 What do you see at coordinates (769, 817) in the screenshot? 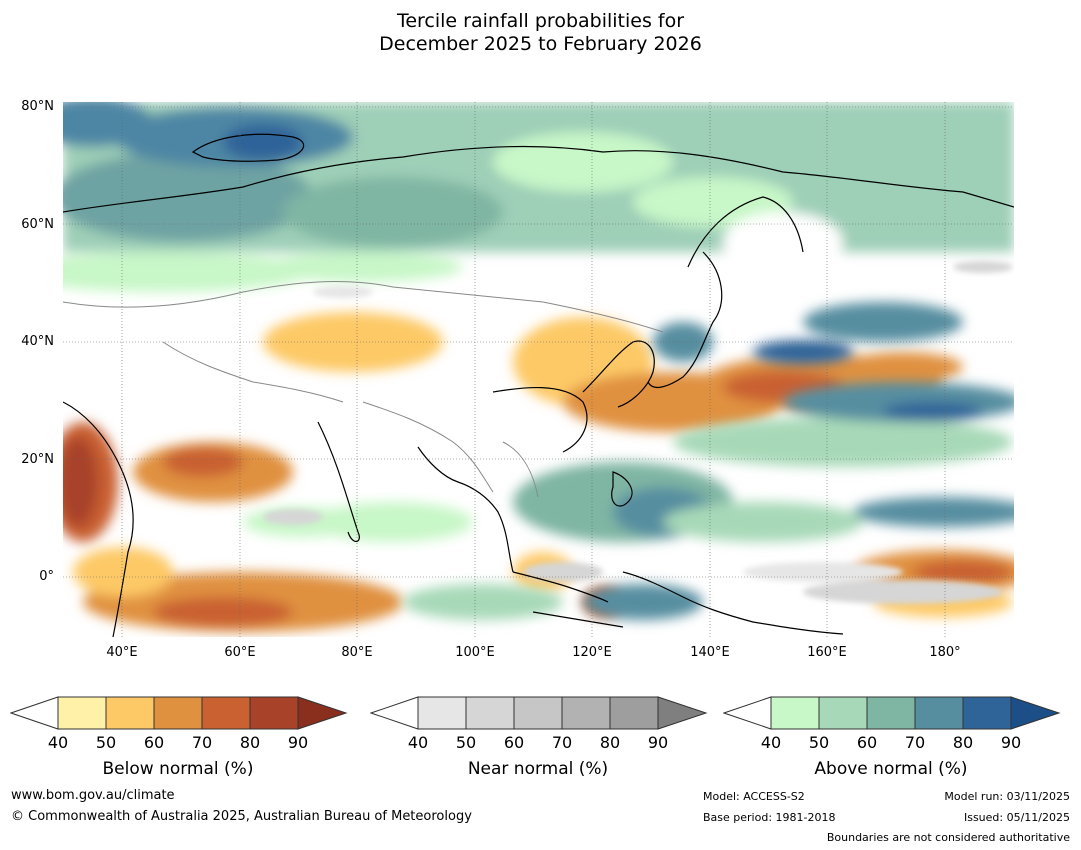
I see `footer-base-period: Base period: 1981-2018` at bounding box center [769, 817].